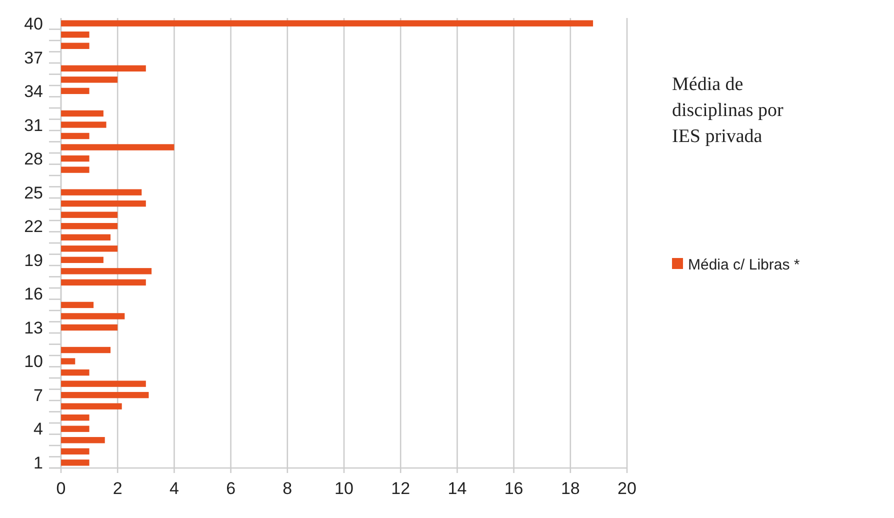  Describe the element at coordinates (38, 395) in the screenshot. I see `y-tick-label: 7` at that location.